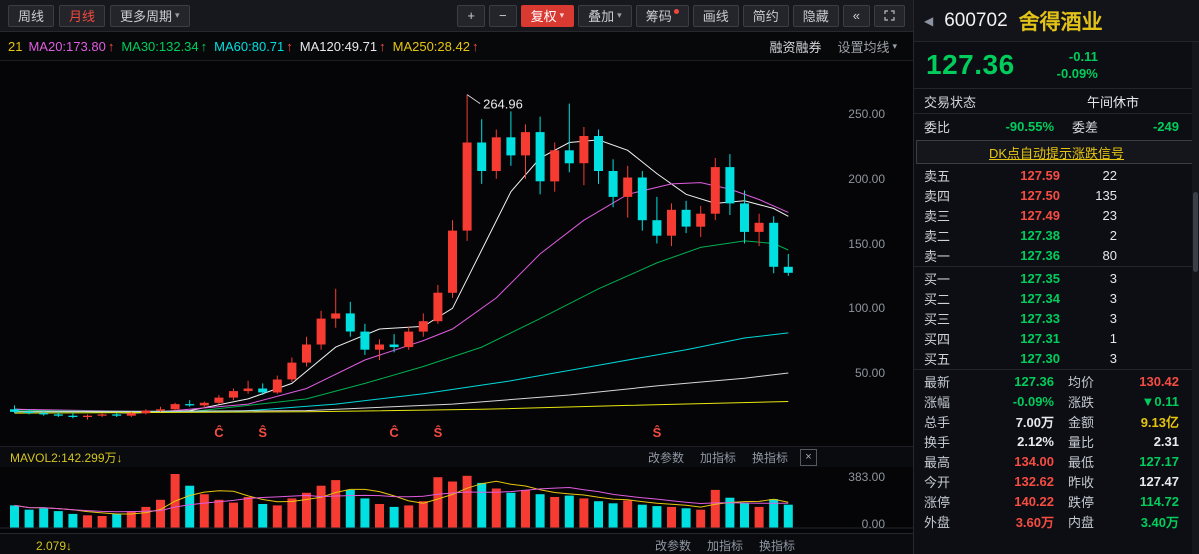 This screenshot has width=1199, height=554. I want to click on margin-trading-link: 融资融券, so click(795, 47).